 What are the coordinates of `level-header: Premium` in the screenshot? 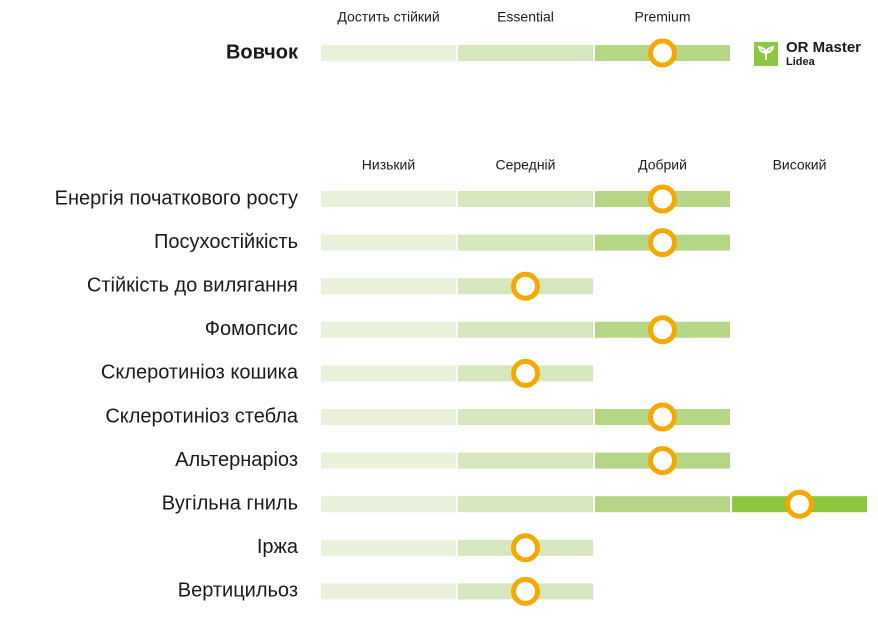 It's located at (662, 17).